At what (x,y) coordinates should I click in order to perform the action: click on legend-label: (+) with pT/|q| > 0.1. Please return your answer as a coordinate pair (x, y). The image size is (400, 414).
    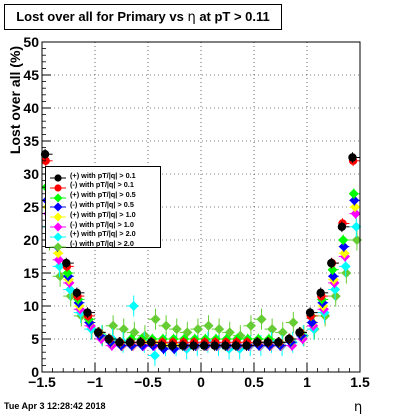
    Looking at the image, I should click on (103, 175).